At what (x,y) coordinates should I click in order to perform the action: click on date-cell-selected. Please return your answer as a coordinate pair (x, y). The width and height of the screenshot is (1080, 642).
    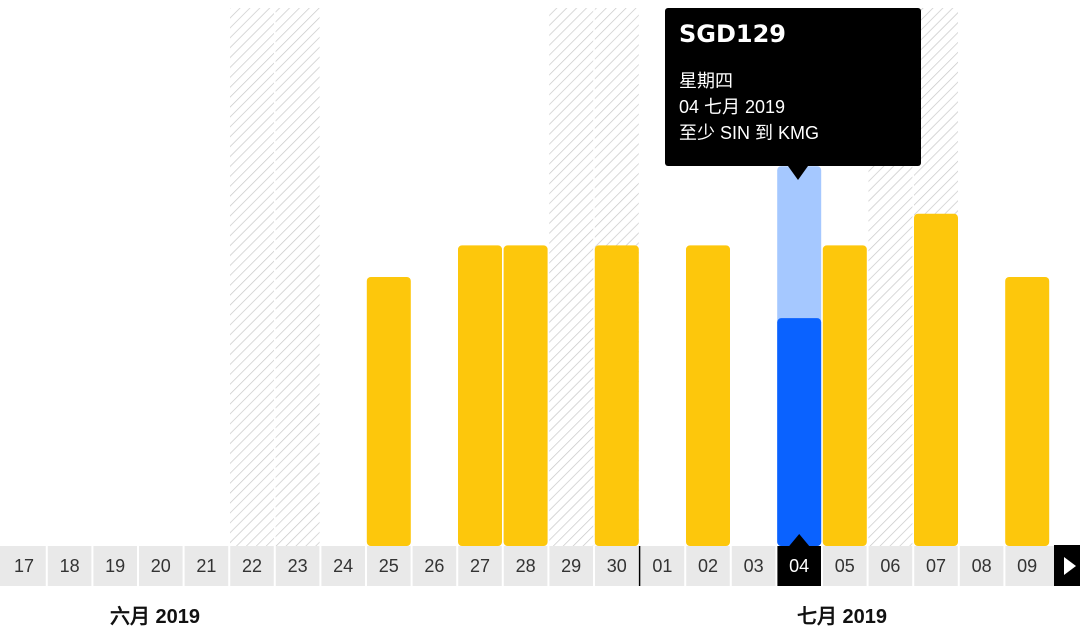
    Looking at the image, I should click on (799, 566).